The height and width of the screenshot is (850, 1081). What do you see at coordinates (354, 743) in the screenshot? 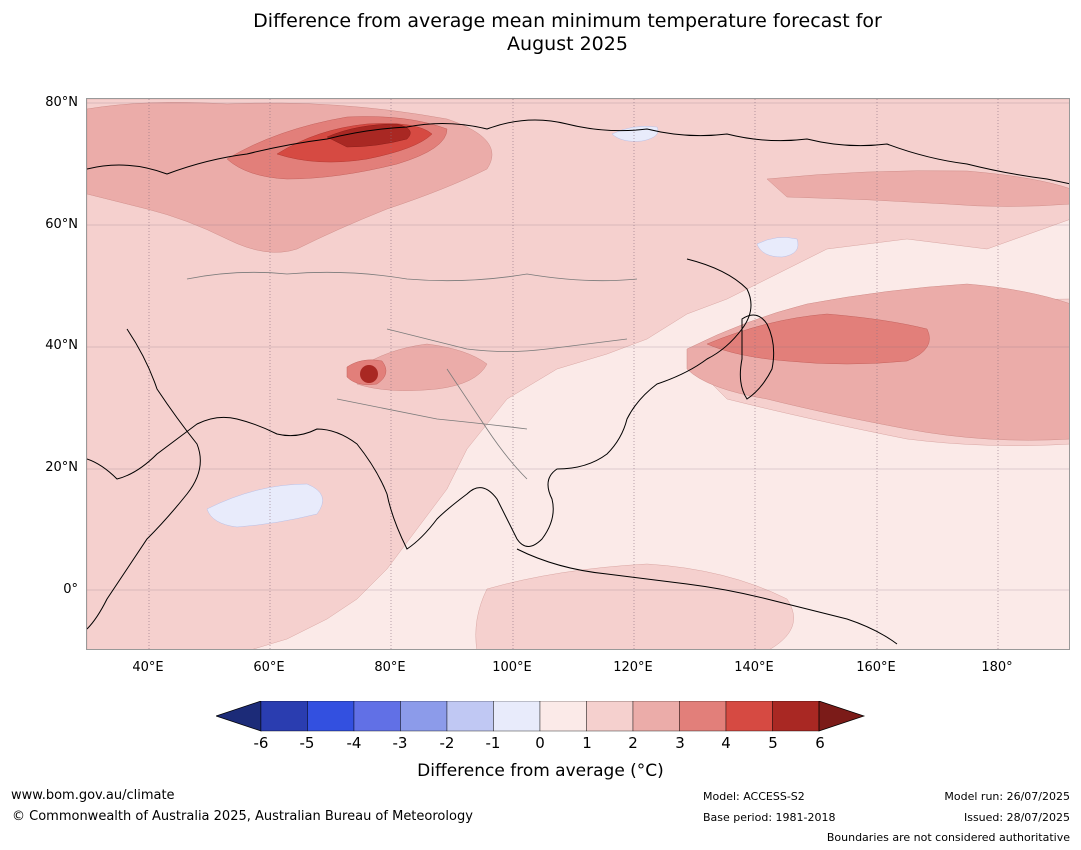
I see `colorbar-tick: -4` at bounding box center [354, 743].